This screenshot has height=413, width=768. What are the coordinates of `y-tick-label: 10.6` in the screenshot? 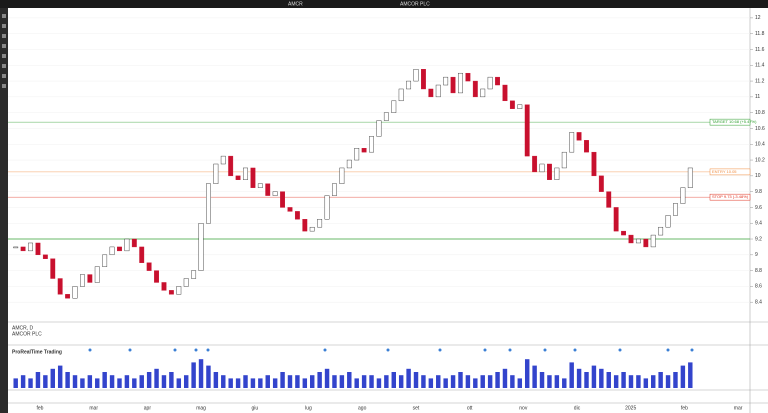 It's located at (760, 129).